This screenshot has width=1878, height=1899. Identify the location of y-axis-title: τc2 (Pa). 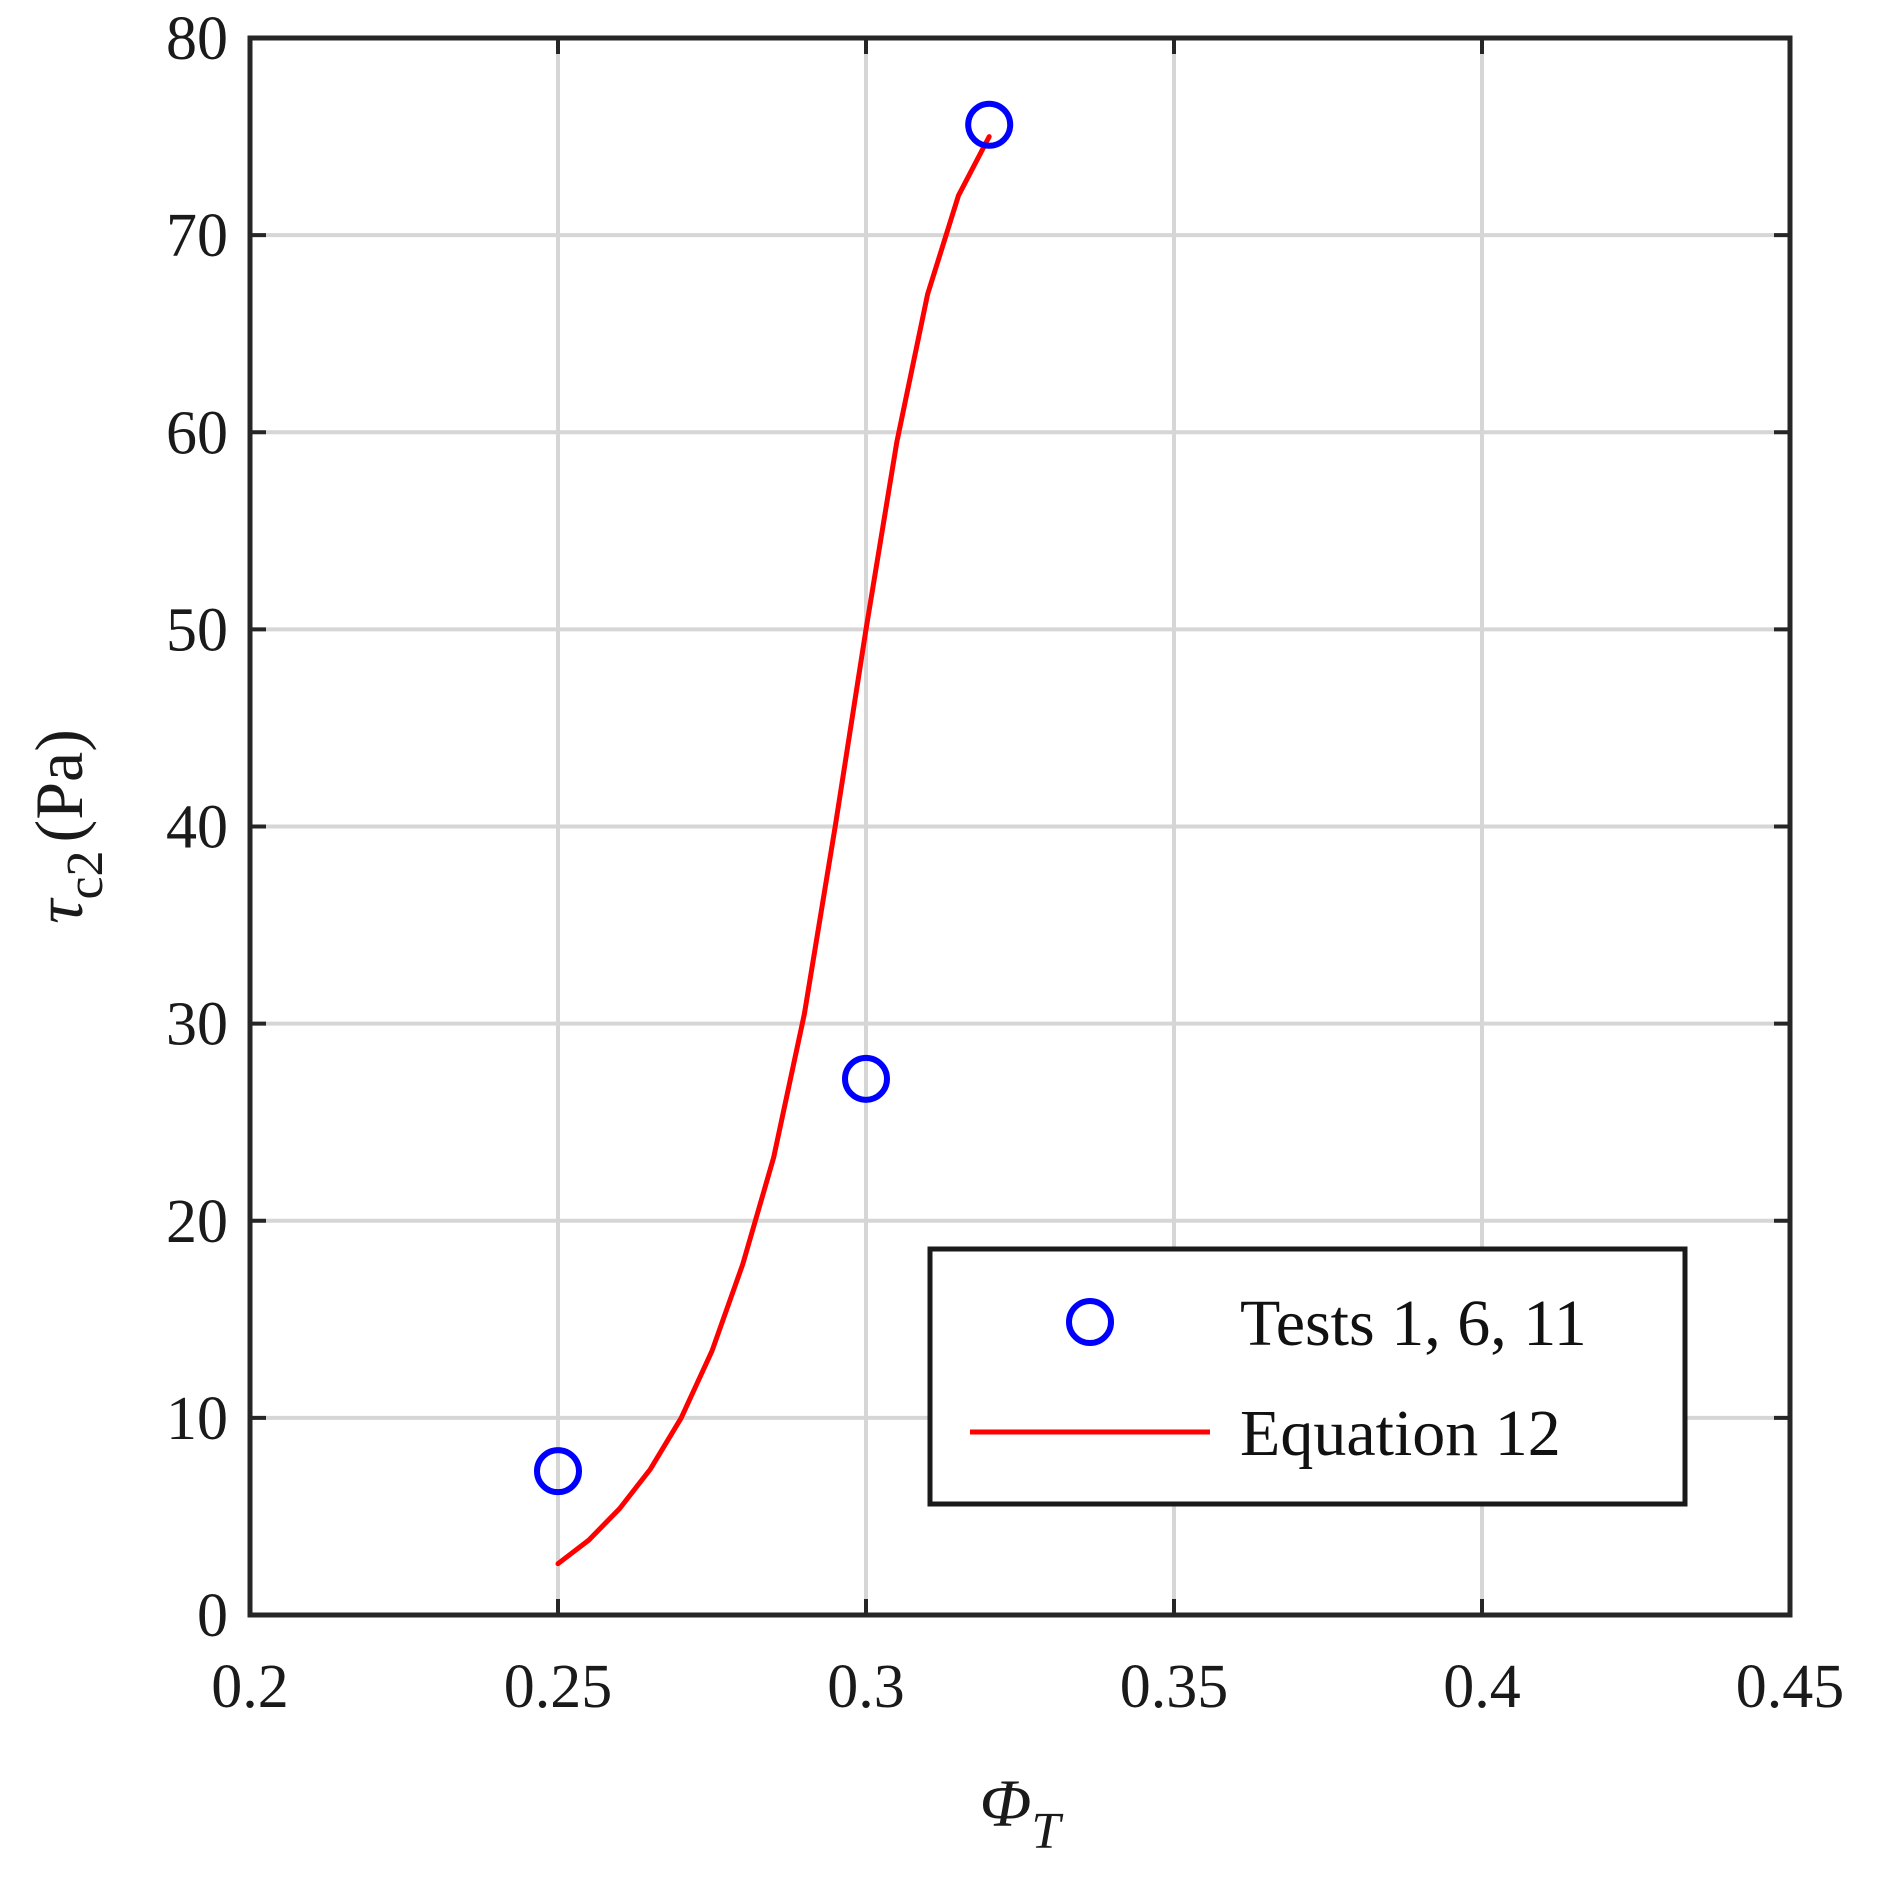
(67, 826).